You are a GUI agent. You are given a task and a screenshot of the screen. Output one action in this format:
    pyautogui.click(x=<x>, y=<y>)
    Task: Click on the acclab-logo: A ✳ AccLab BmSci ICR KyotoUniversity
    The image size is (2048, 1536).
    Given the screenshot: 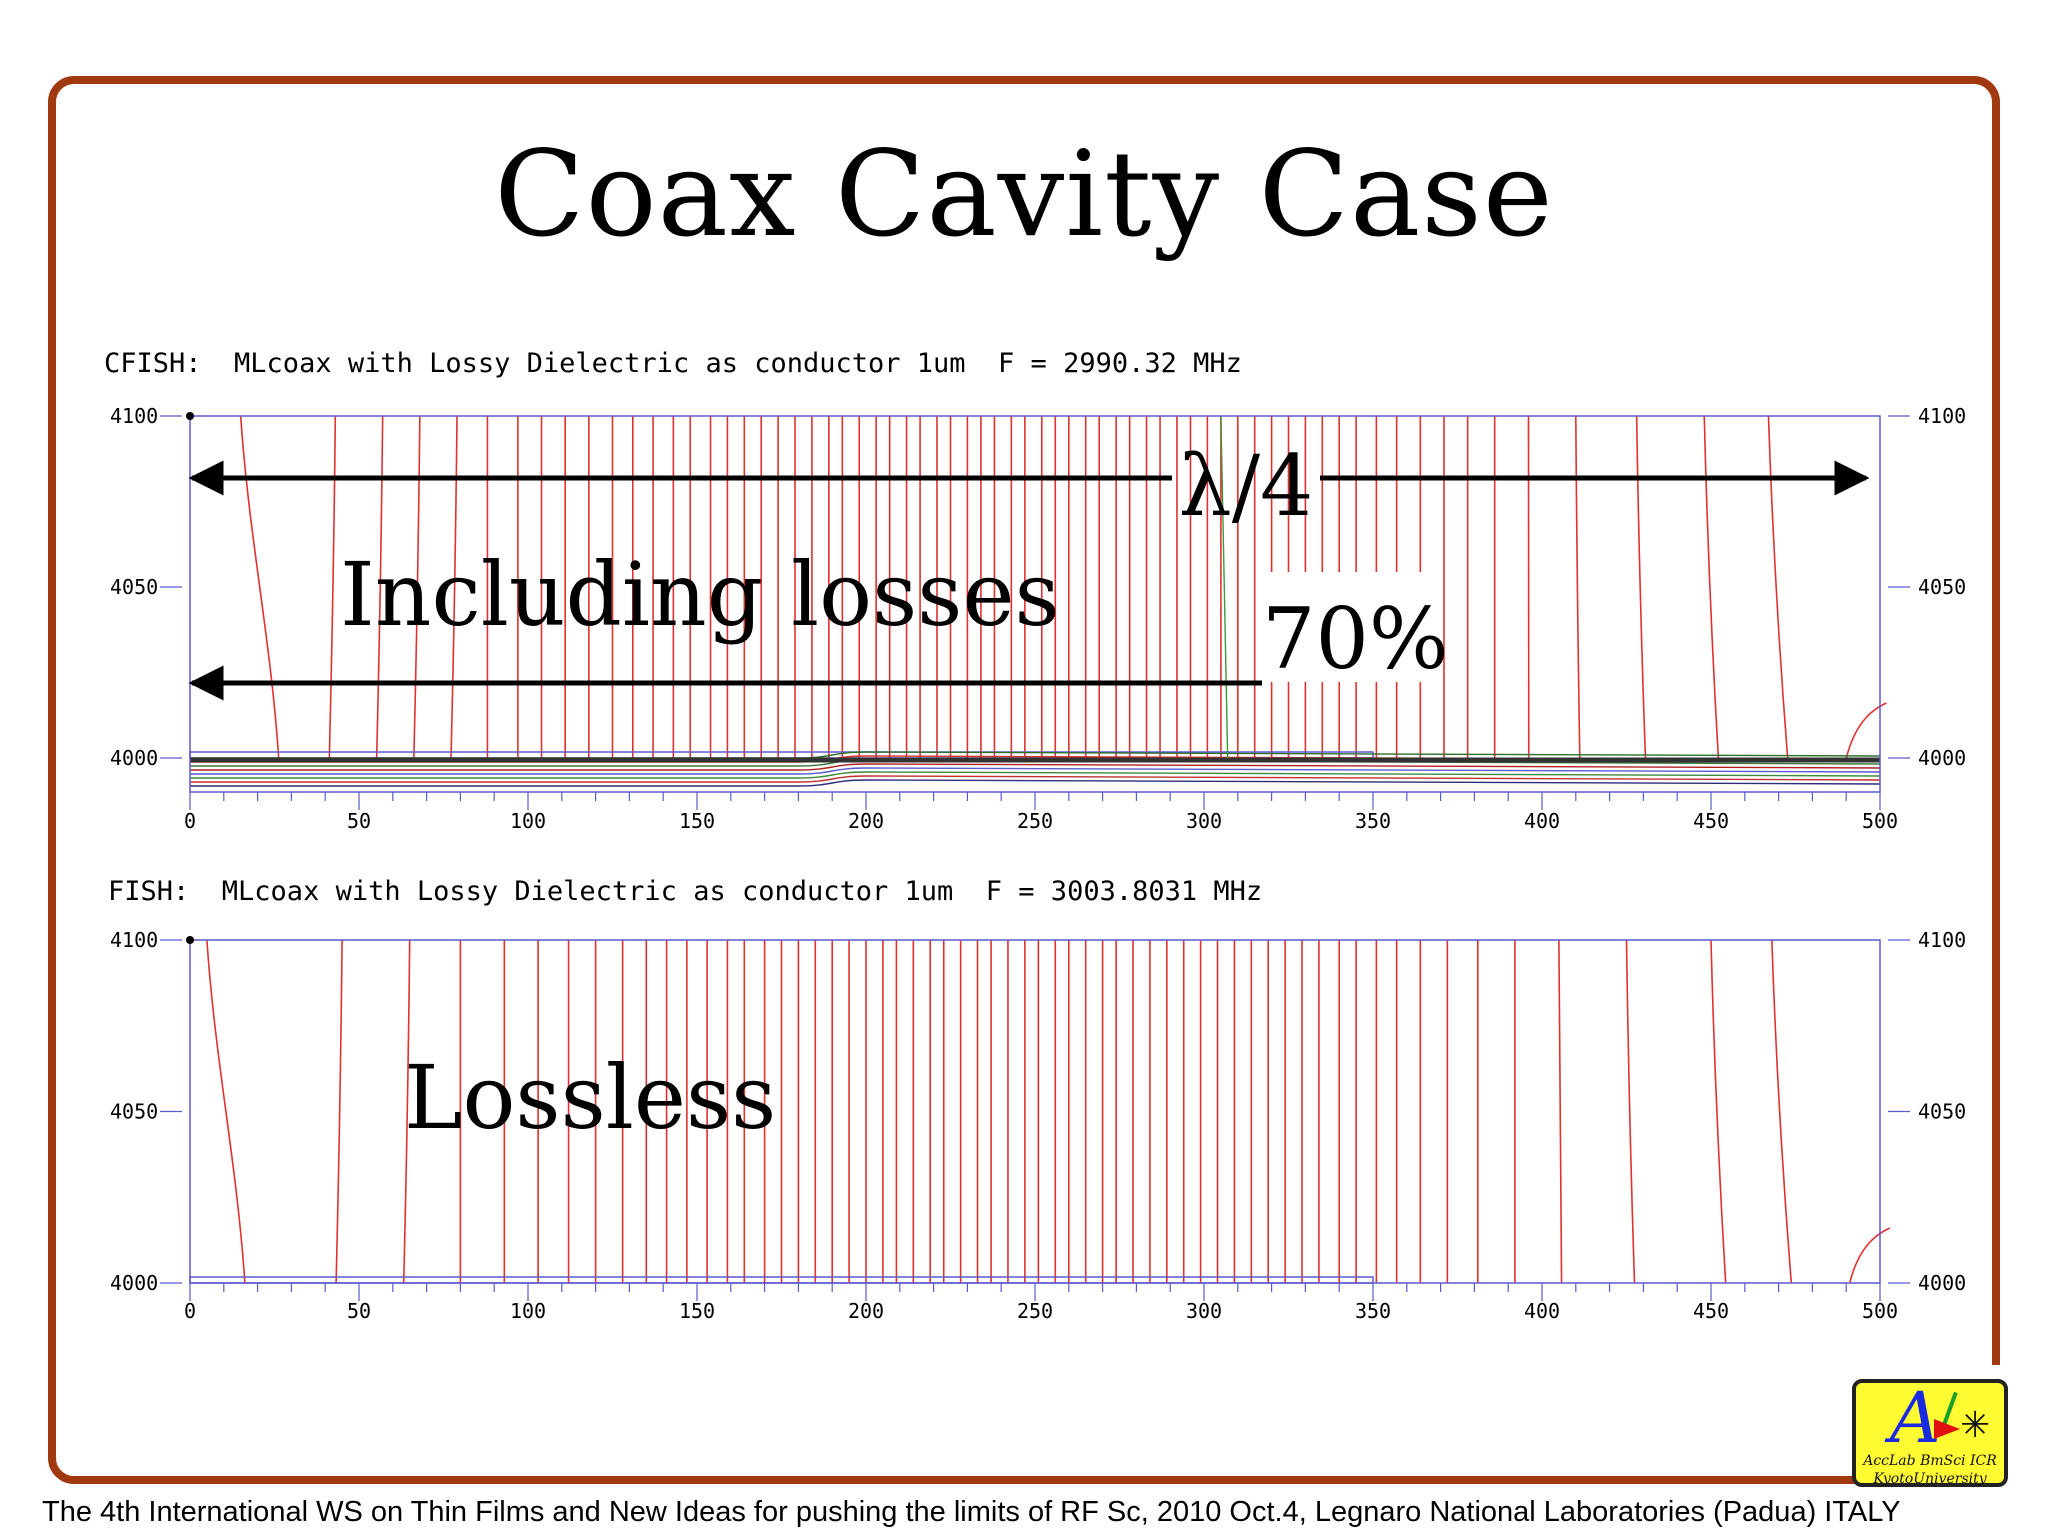 What is the action you would take?
    pyautogui.click(x=1930, y=1432)
    